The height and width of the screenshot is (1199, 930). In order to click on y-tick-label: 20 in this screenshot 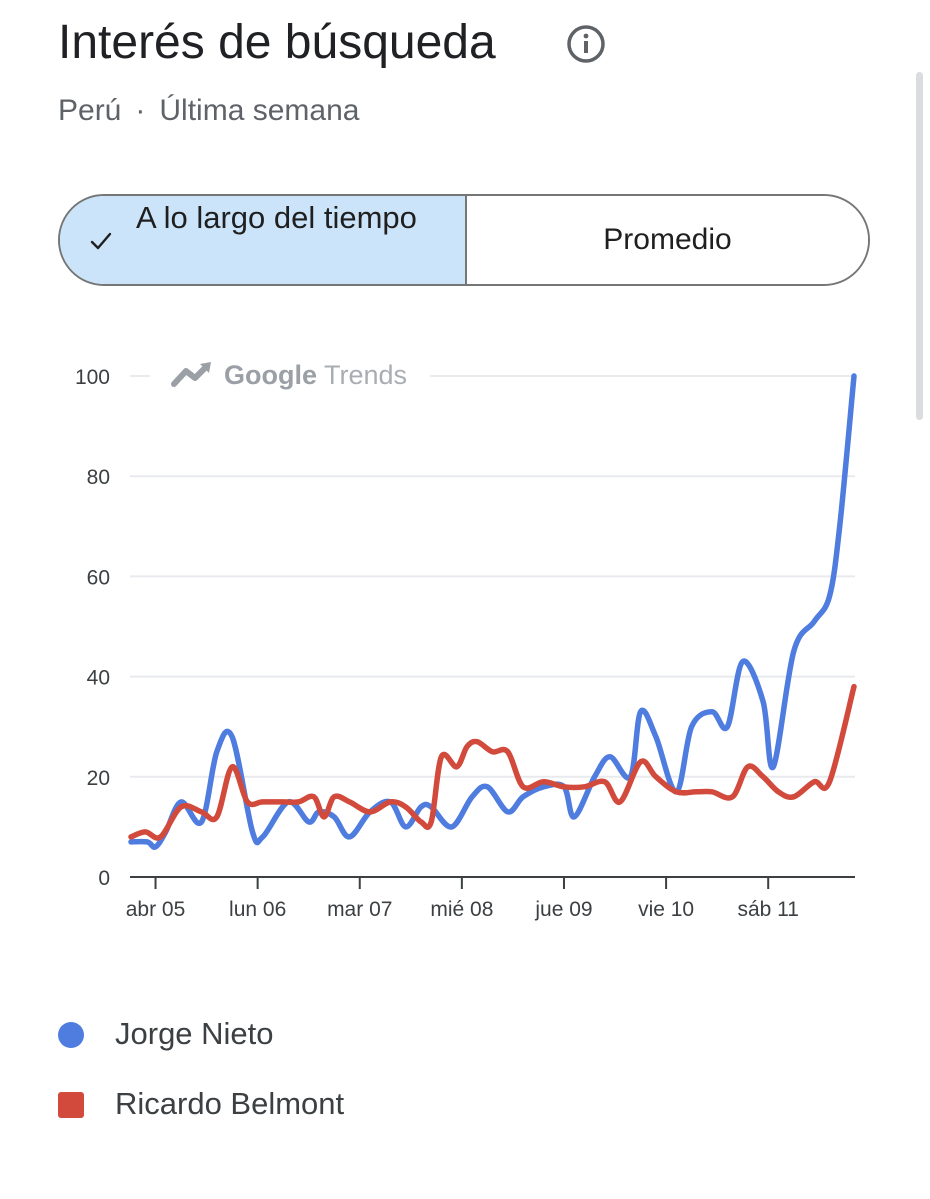, I will do `click(98, 778)`.